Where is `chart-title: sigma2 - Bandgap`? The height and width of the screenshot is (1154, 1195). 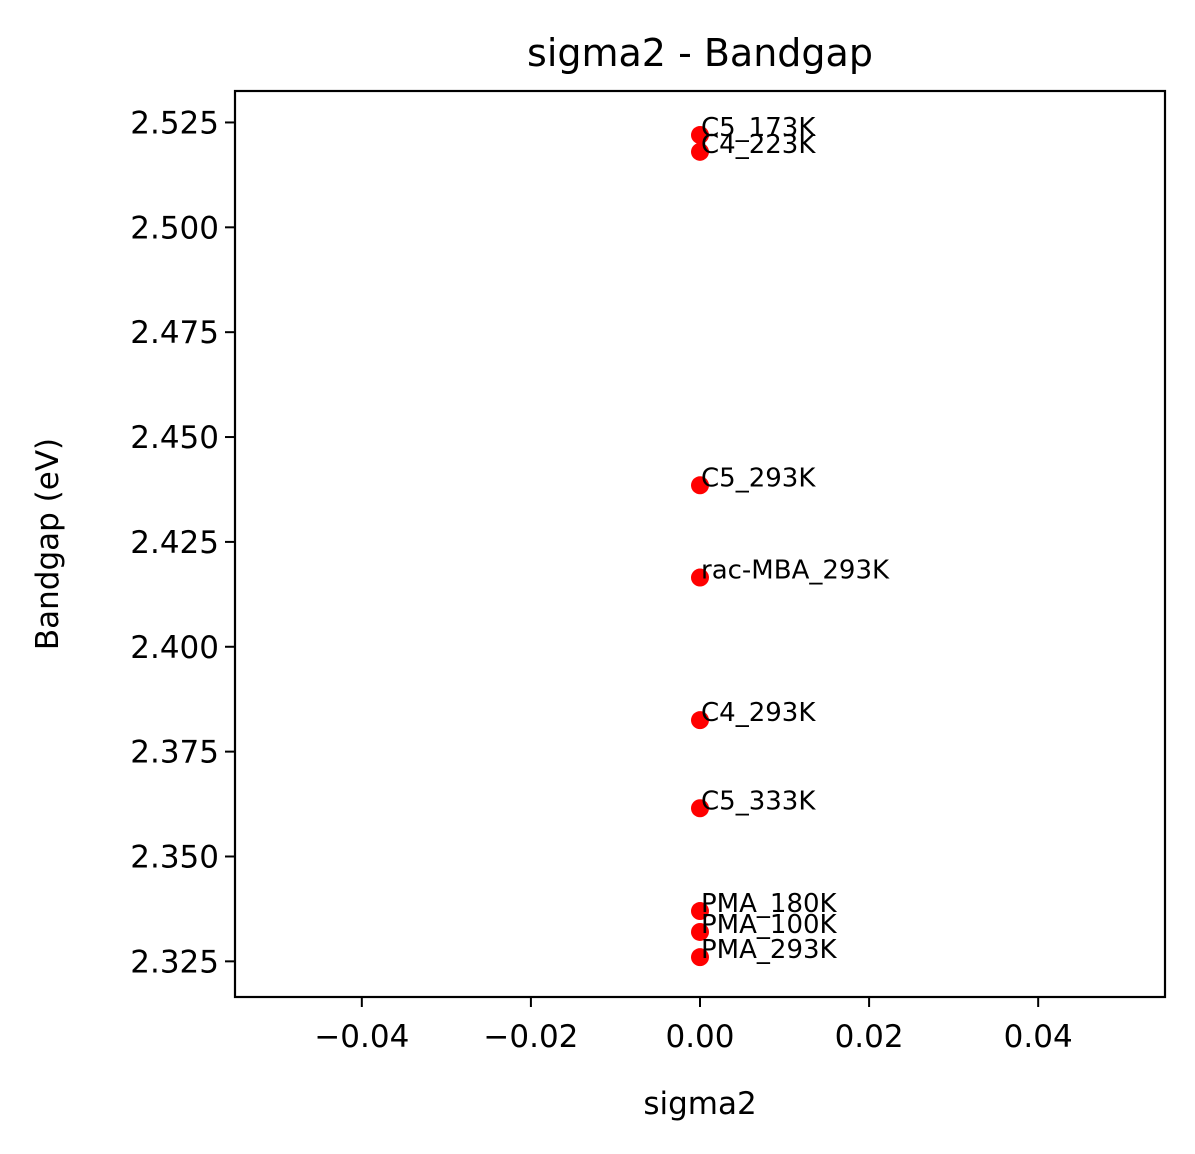
chart-title: sigma2 - Bandgap is located at coordinates (700, 53).